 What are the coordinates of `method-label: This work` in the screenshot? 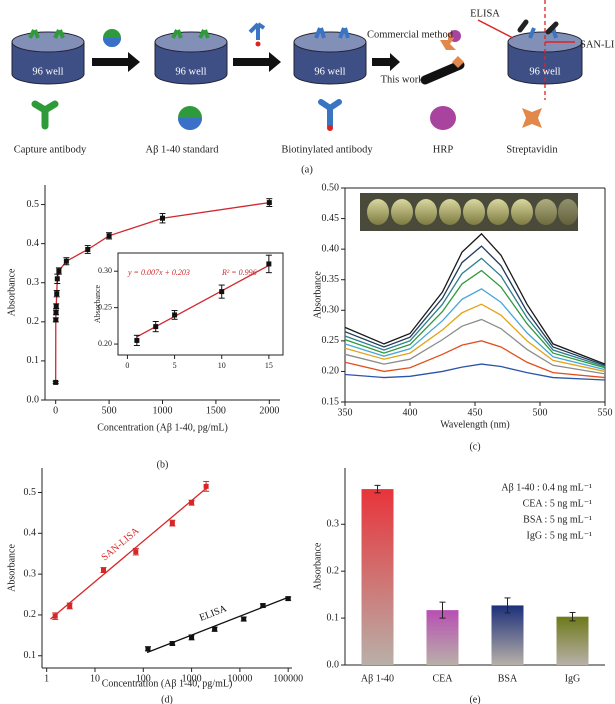 It's located at (403, 79).